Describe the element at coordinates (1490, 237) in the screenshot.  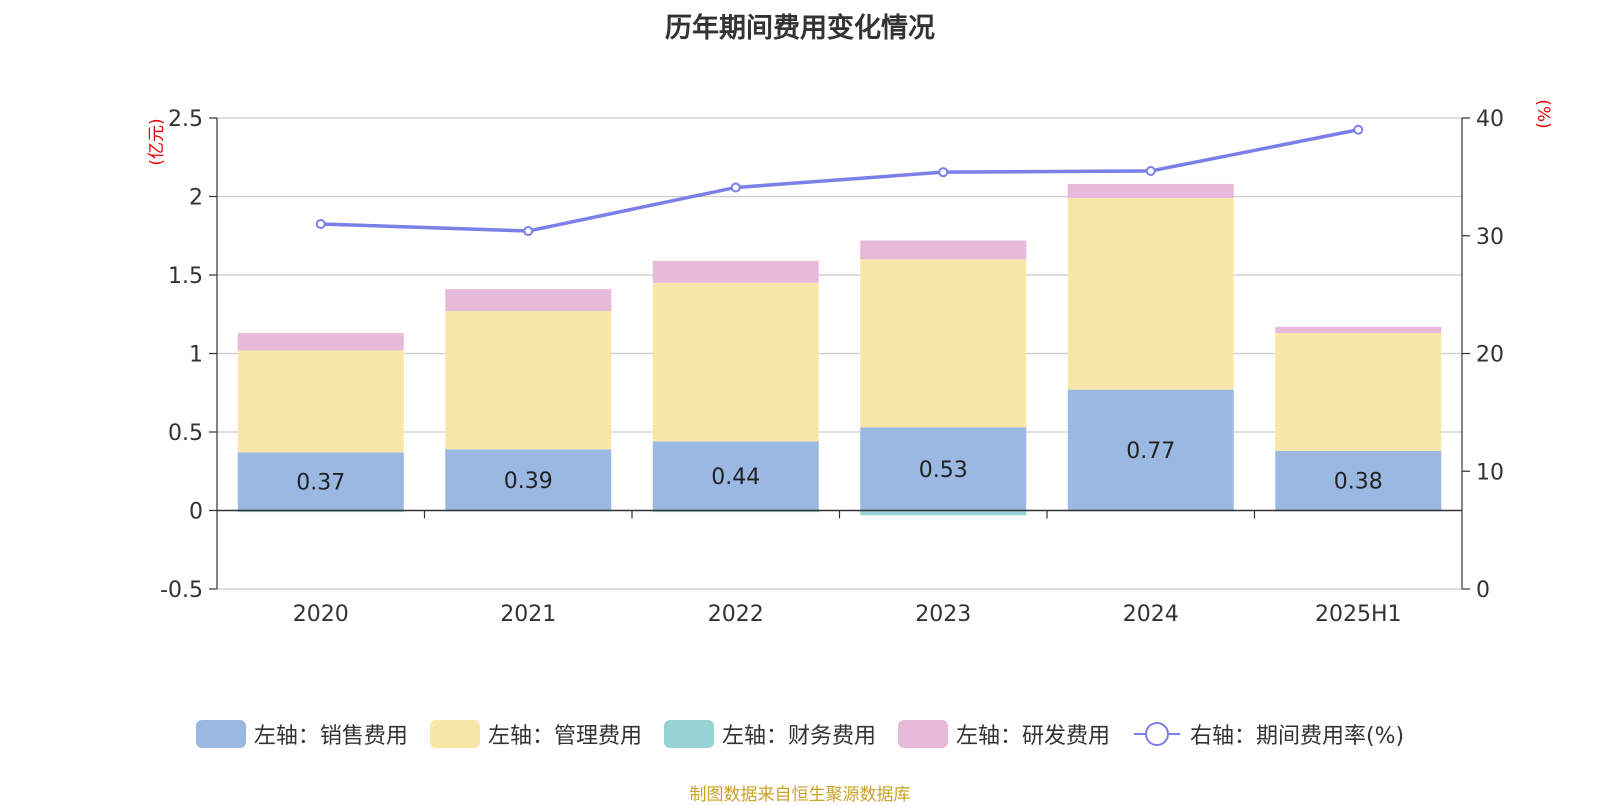
I see `right-tick-label: 30` at that location.